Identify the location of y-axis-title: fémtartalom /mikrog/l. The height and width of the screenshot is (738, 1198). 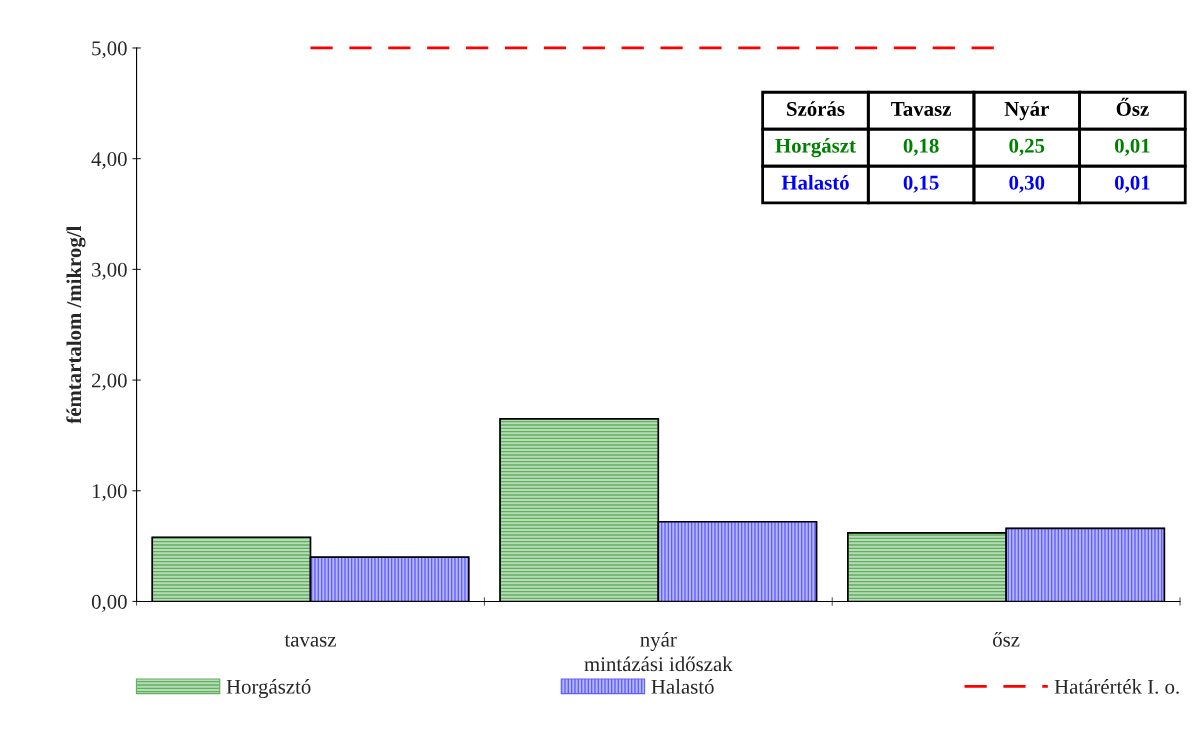
(76, 325).